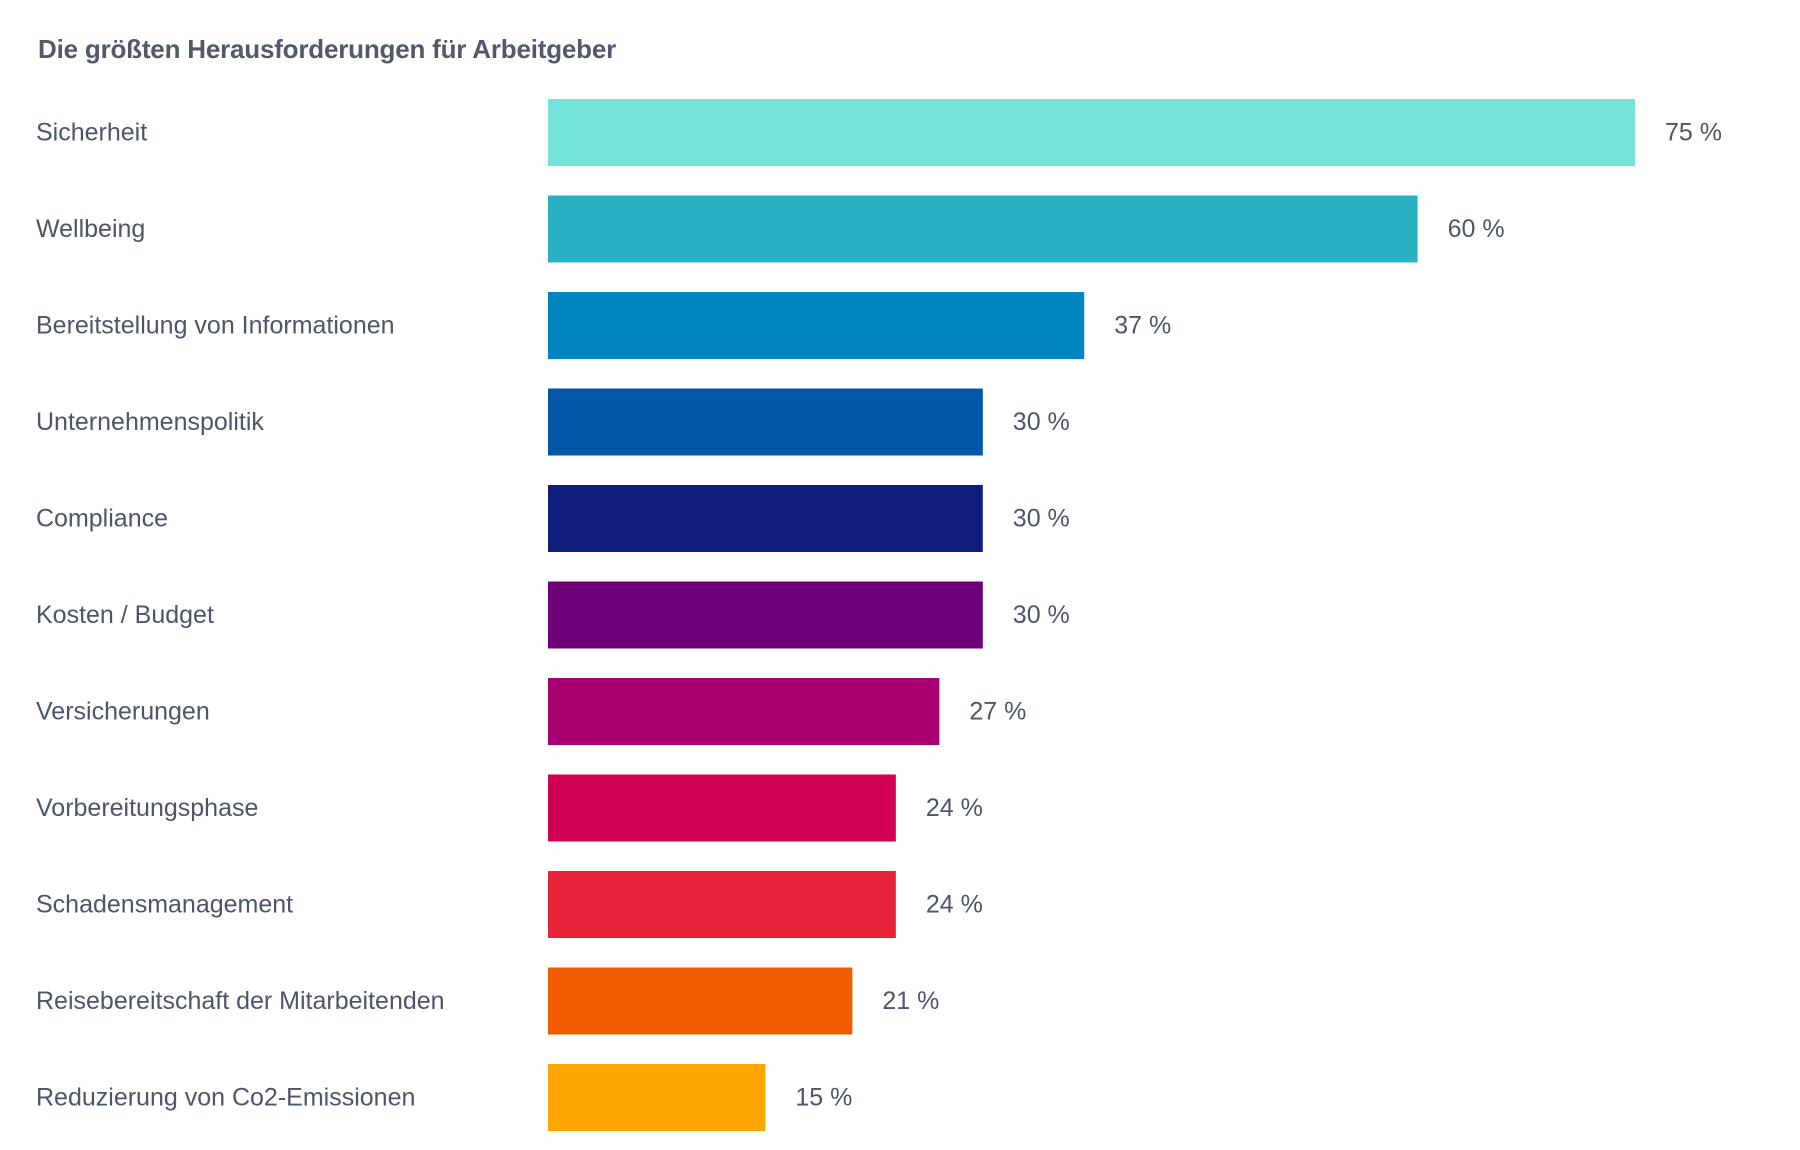  What do you see at coordinates (997, 712) in the screenshot?
I see `value-label: 27 %` at bounding box center [997, 712].